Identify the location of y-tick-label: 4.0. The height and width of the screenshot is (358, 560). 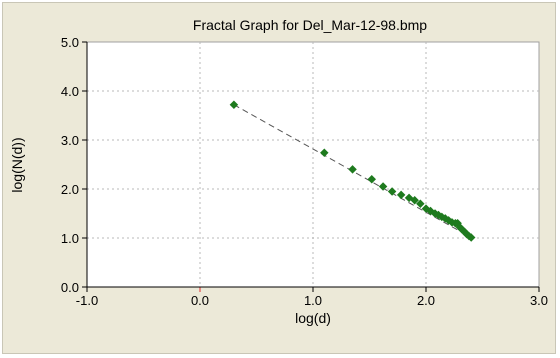
(70, 91).